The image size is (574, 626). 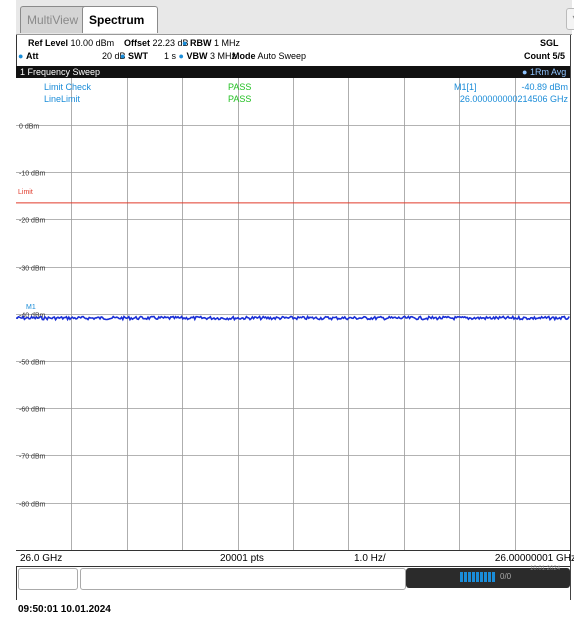 I want to click on line-limit-label: LineLimit, so click(x=62, y=99).